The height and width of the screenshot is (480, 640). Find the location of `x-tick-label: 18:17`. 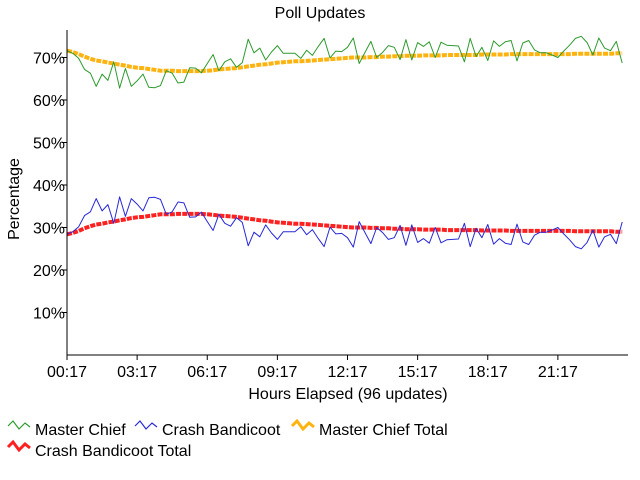

x-tick-label: 18:17 is located at coordinates (488, 372).